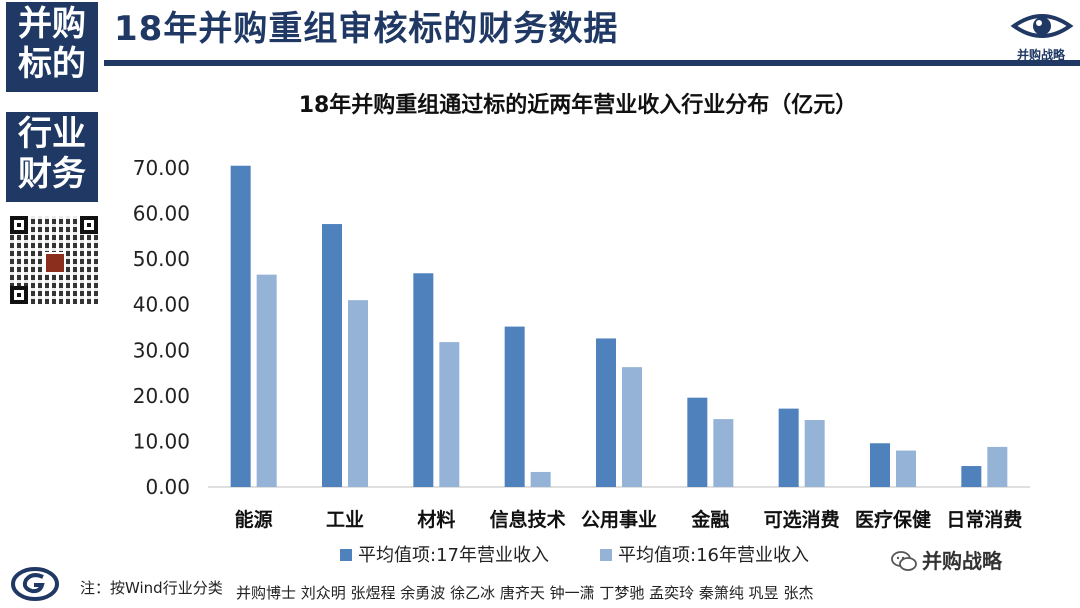  I want to click on side-label-line: 行业, so click(52, 134).